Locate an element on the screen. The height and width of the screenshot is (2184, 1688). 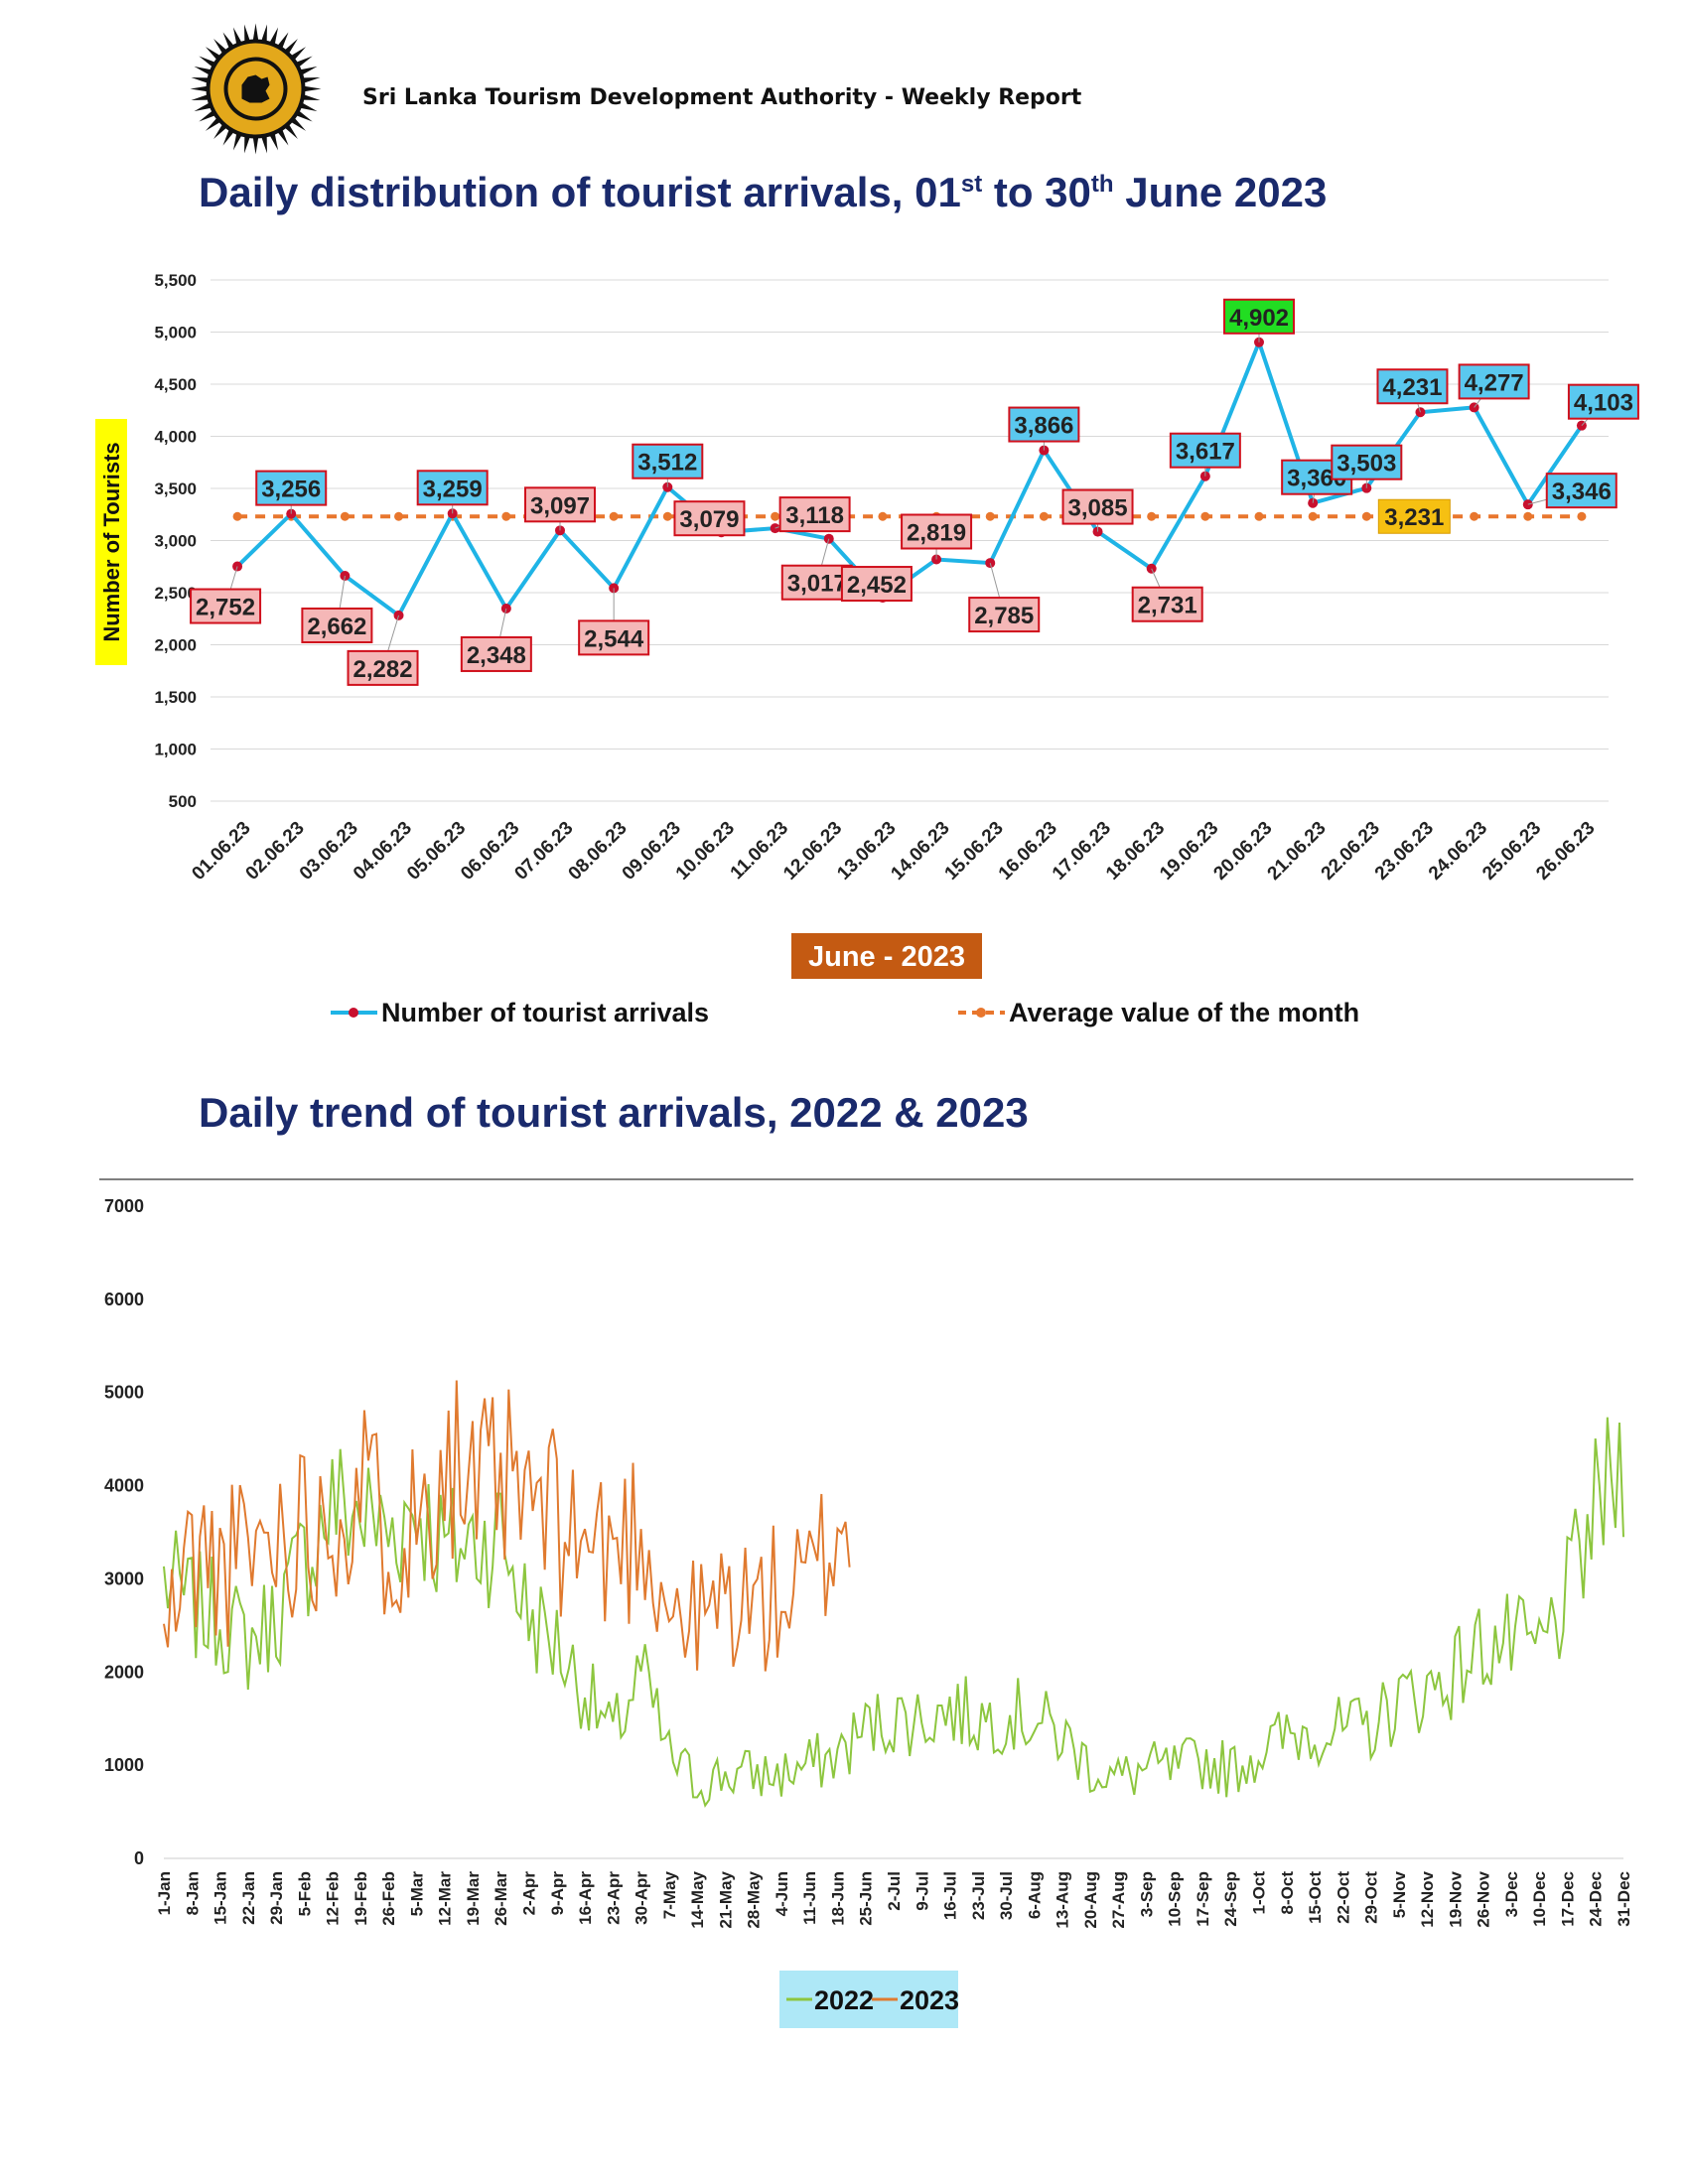
legend-arrivals-marker is located at coordinates (353, 1013).